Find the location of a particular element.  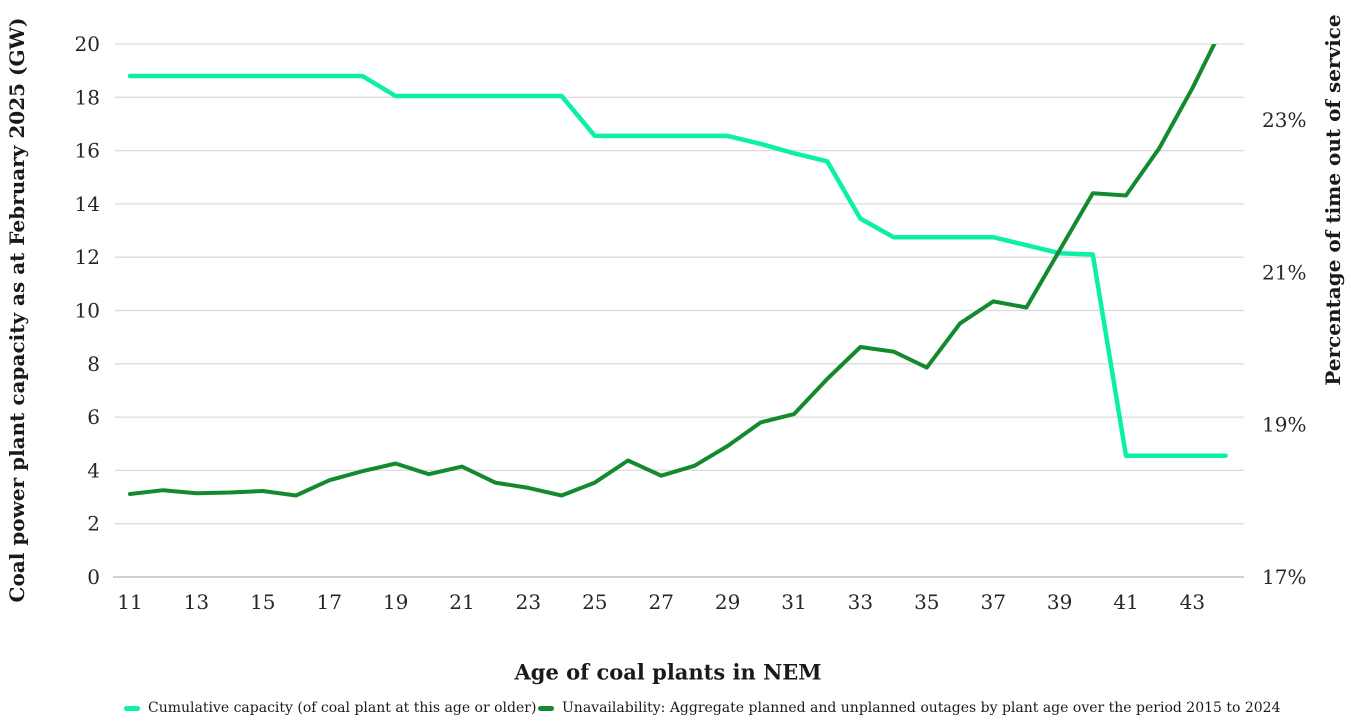

left-axis-tick-label: 10 is located at coordinates (87, 311).